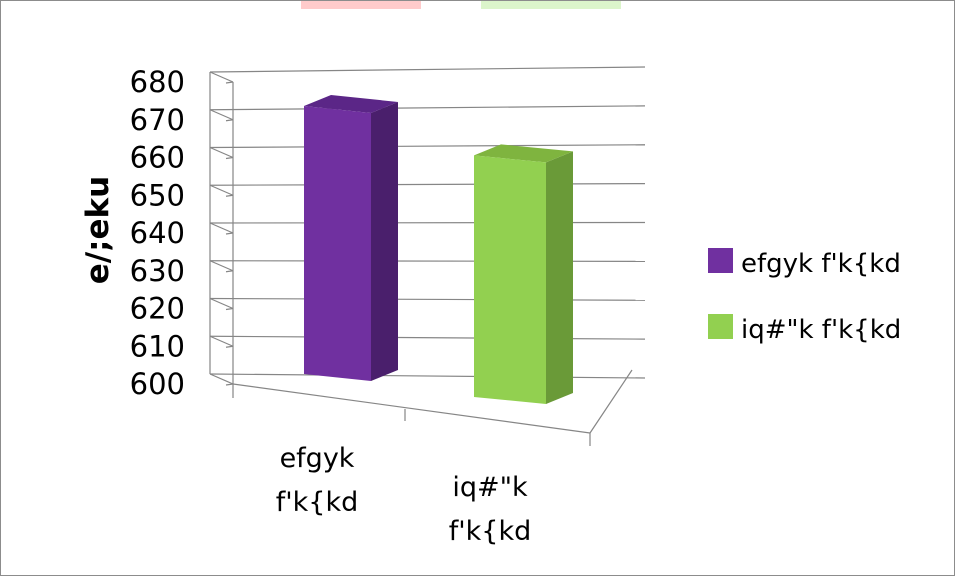 The width and height of the screenshot is (955, 576). What do you see at coordinates (821, 330) in the screenshot?
I see `legend-label: iq#"k f'k{kd` at bounding box center [821, 330].